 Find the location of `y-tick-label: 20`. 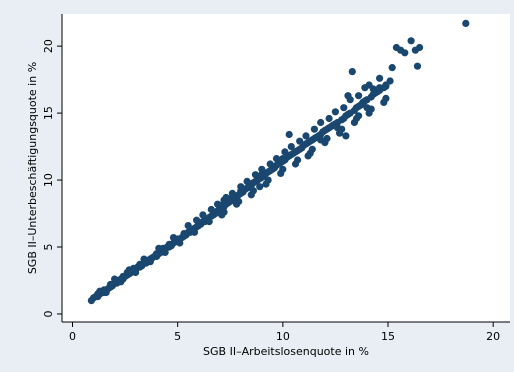

y-tick-label: 20 is located at coordinates (48, 46).